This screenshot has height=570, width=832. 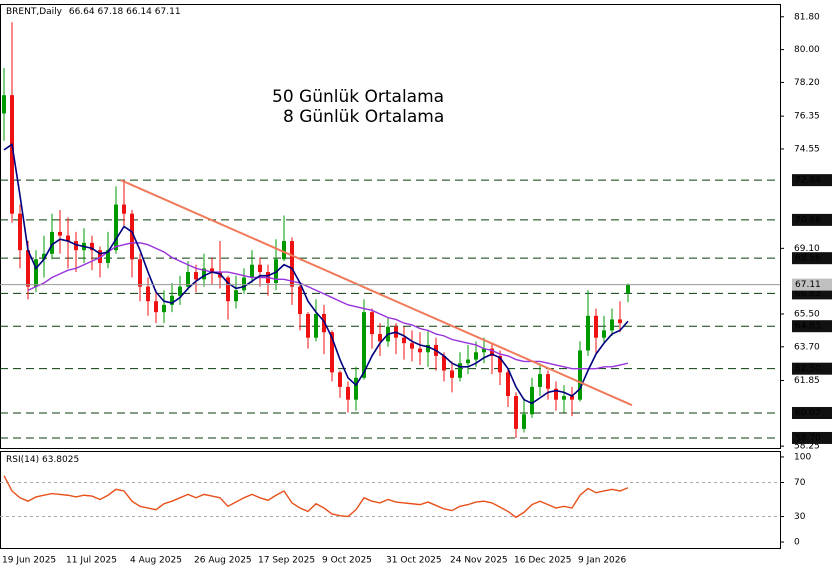 What do you see at coordinates (808, 369) in the screenshot?
I see `level-label: 62.50` at bounding box center [808, 369].